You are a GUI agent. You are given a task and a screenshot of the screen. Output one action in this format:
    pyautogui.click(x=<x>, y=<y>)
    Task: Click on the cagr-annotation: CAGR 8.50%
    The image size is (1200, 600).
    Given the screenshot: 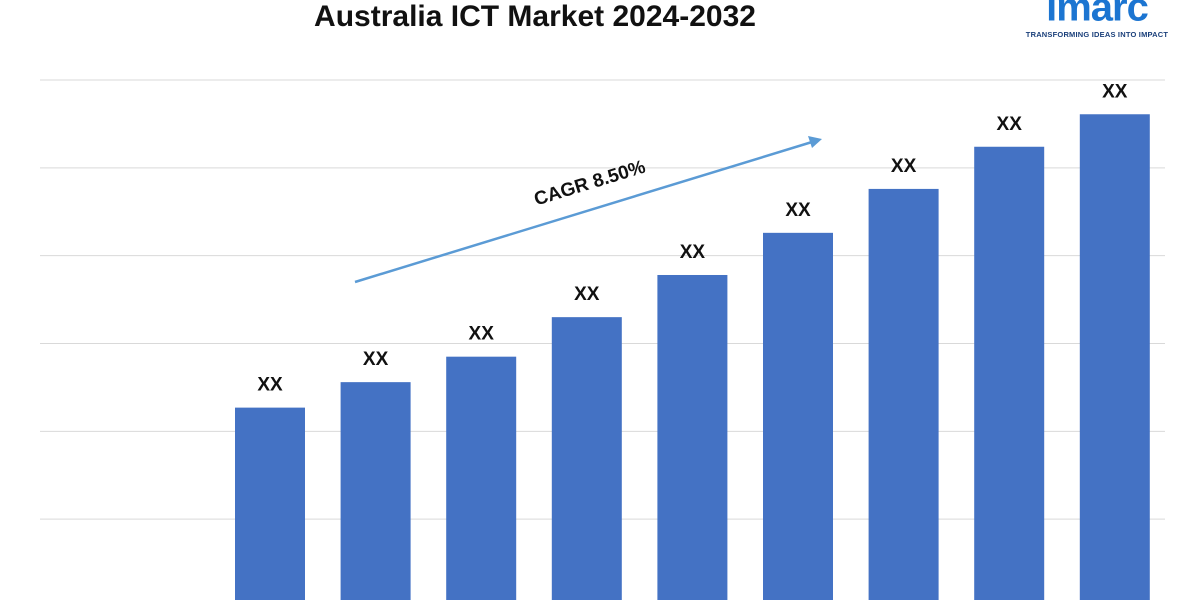 What is the action you would take?
    pyautogui.click(x=590, y=184)
    